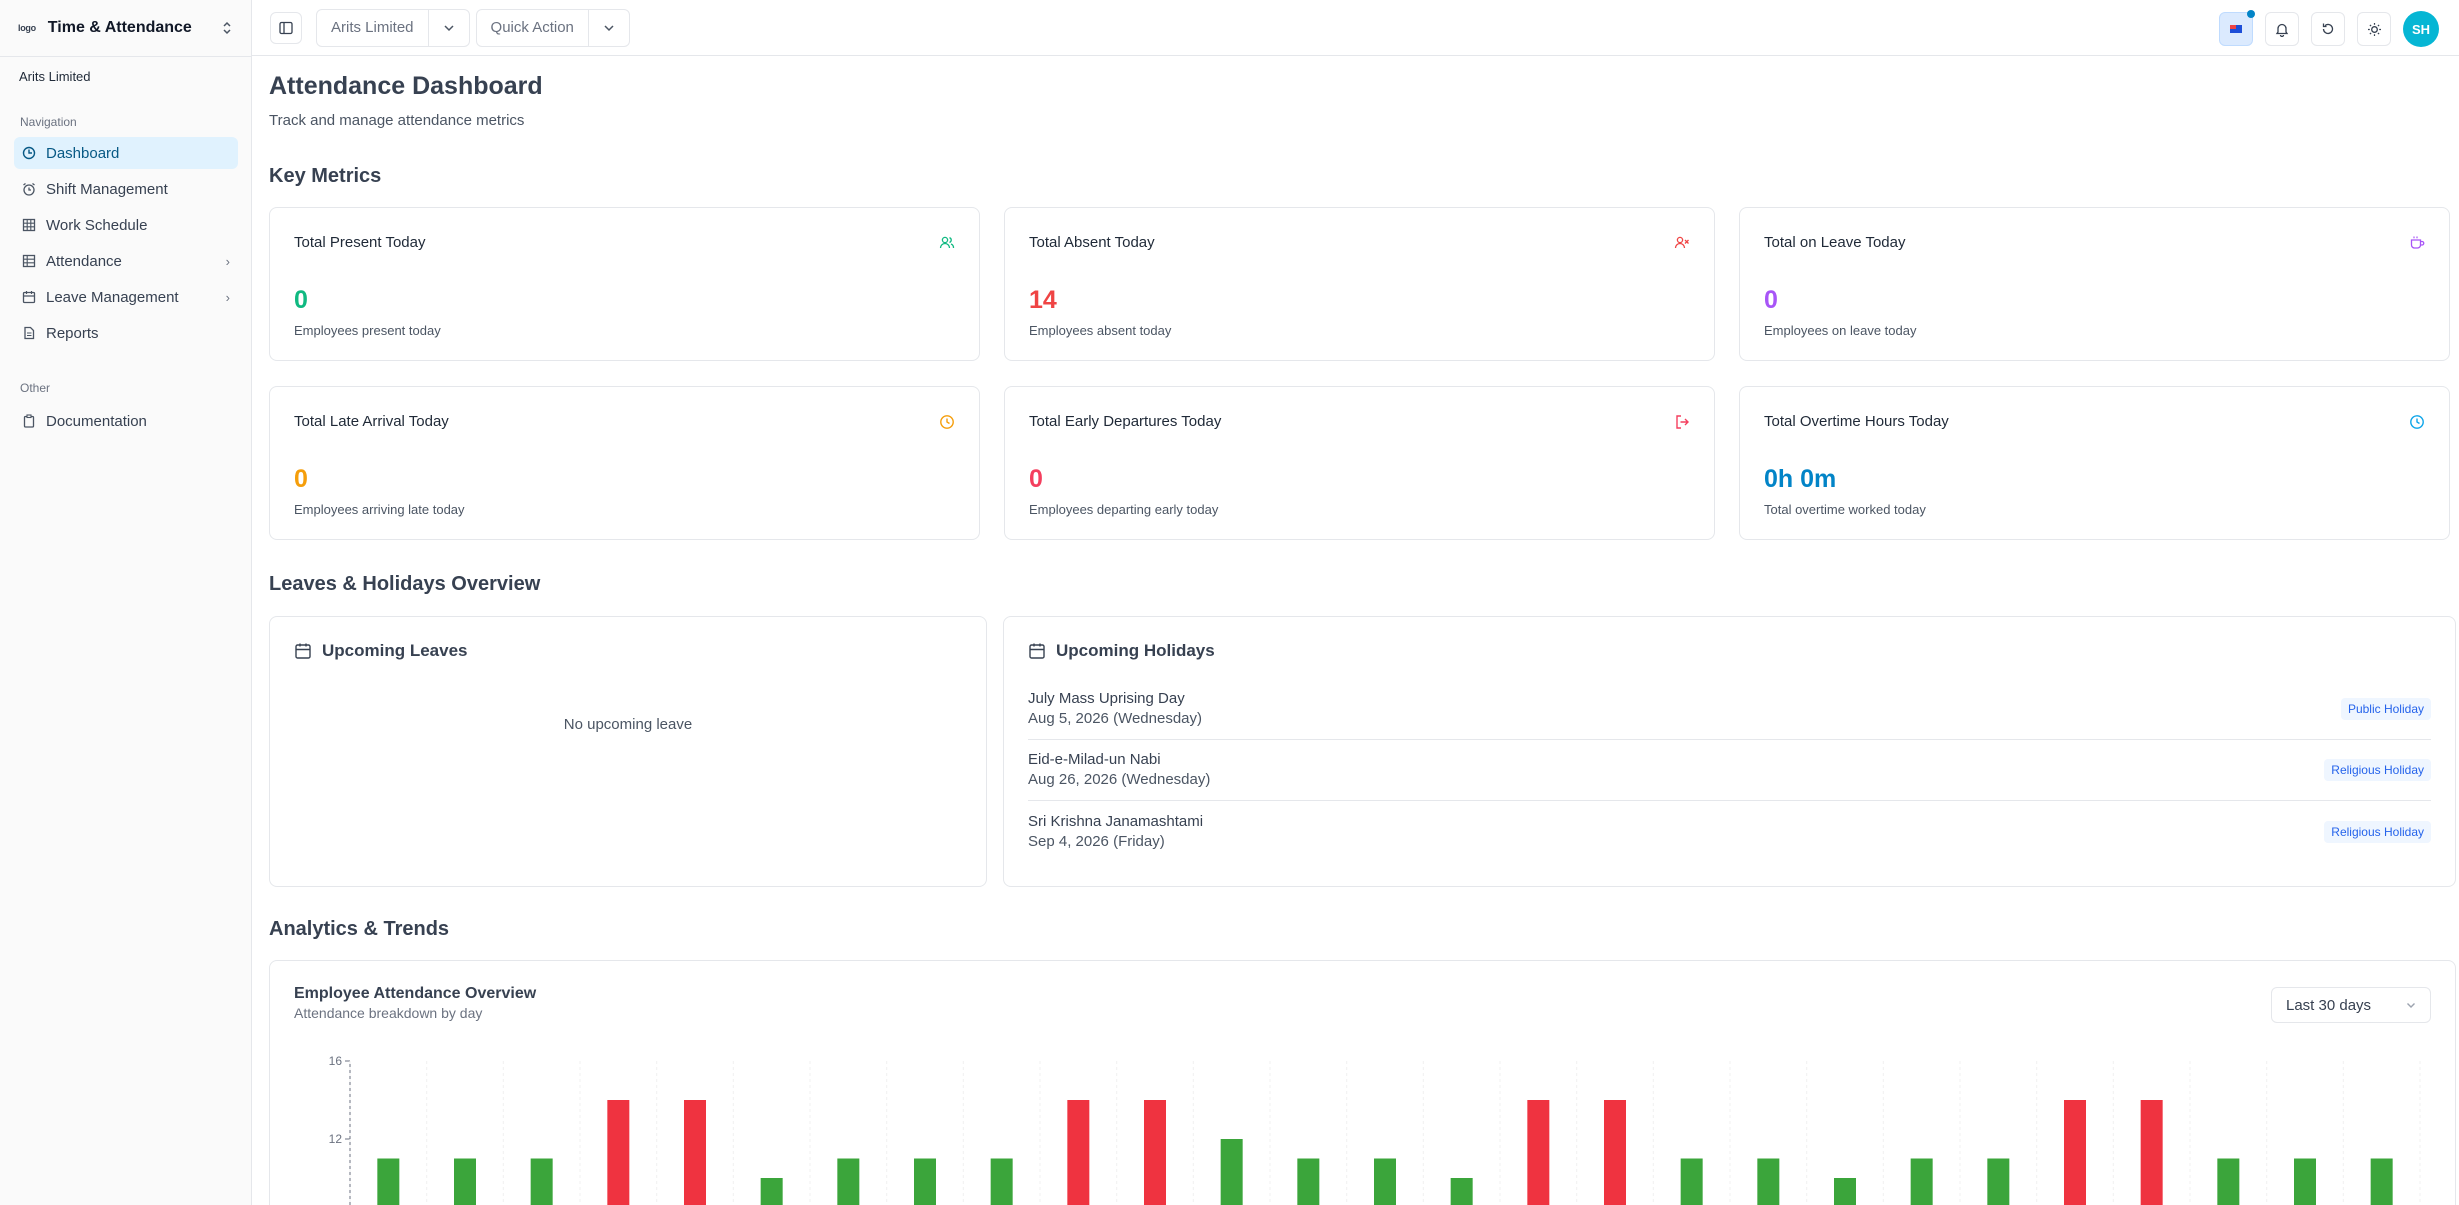  What do you see at coordinates (125, 75) in the screenshot?
I see `organization-name: Arits Limited` at bounding box center [125, 75].